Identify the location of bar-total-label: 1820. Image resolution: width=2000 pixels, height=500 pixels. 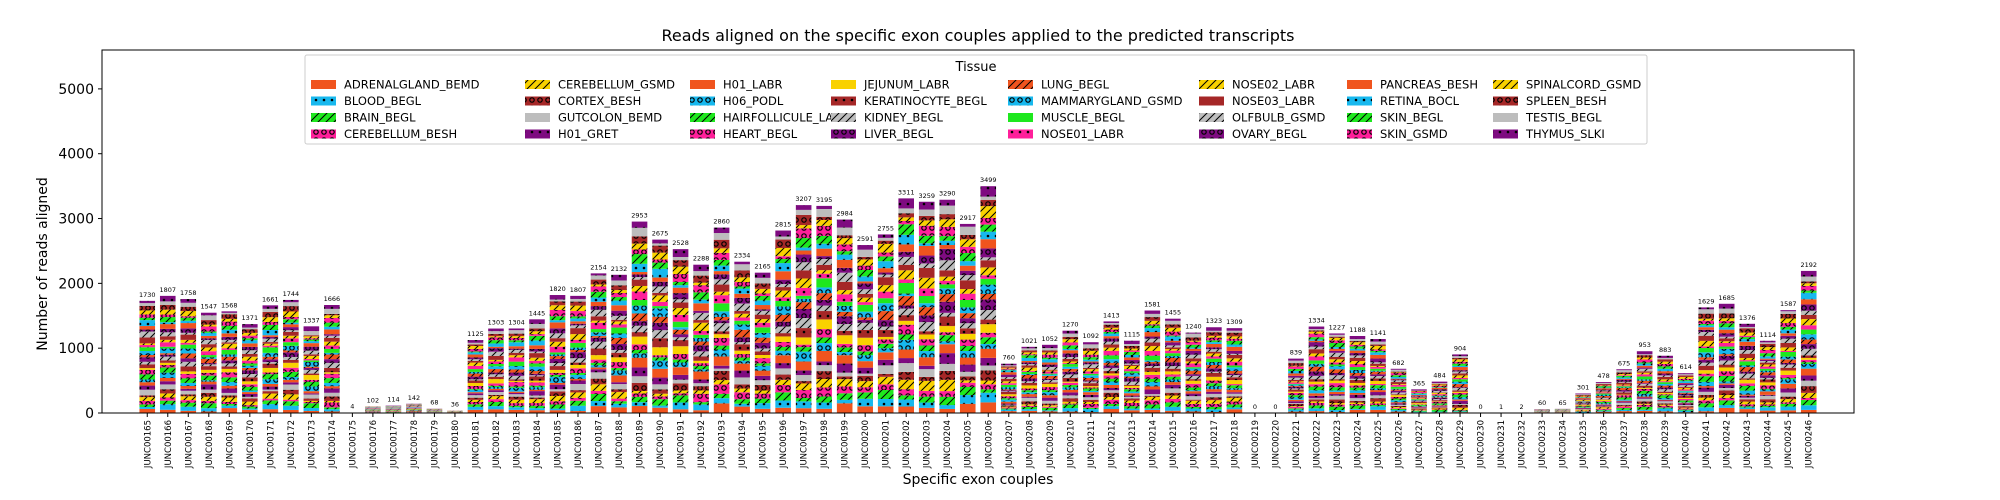
(557, 289).